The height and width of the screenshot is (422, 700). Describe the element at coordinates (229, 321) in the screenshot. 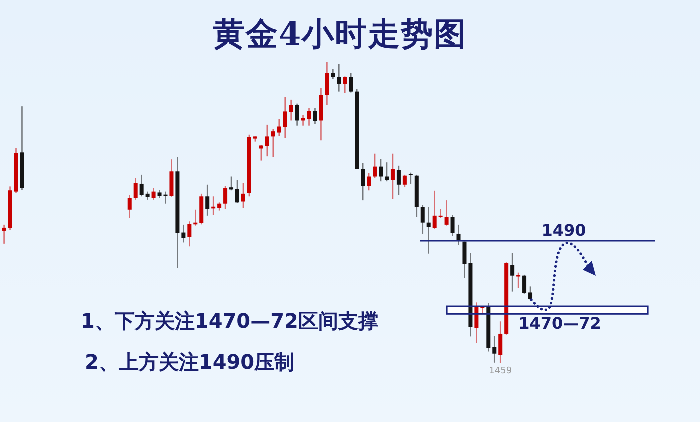

I see `annotation: 1、下方关注1470—72区间支撑` at that location.